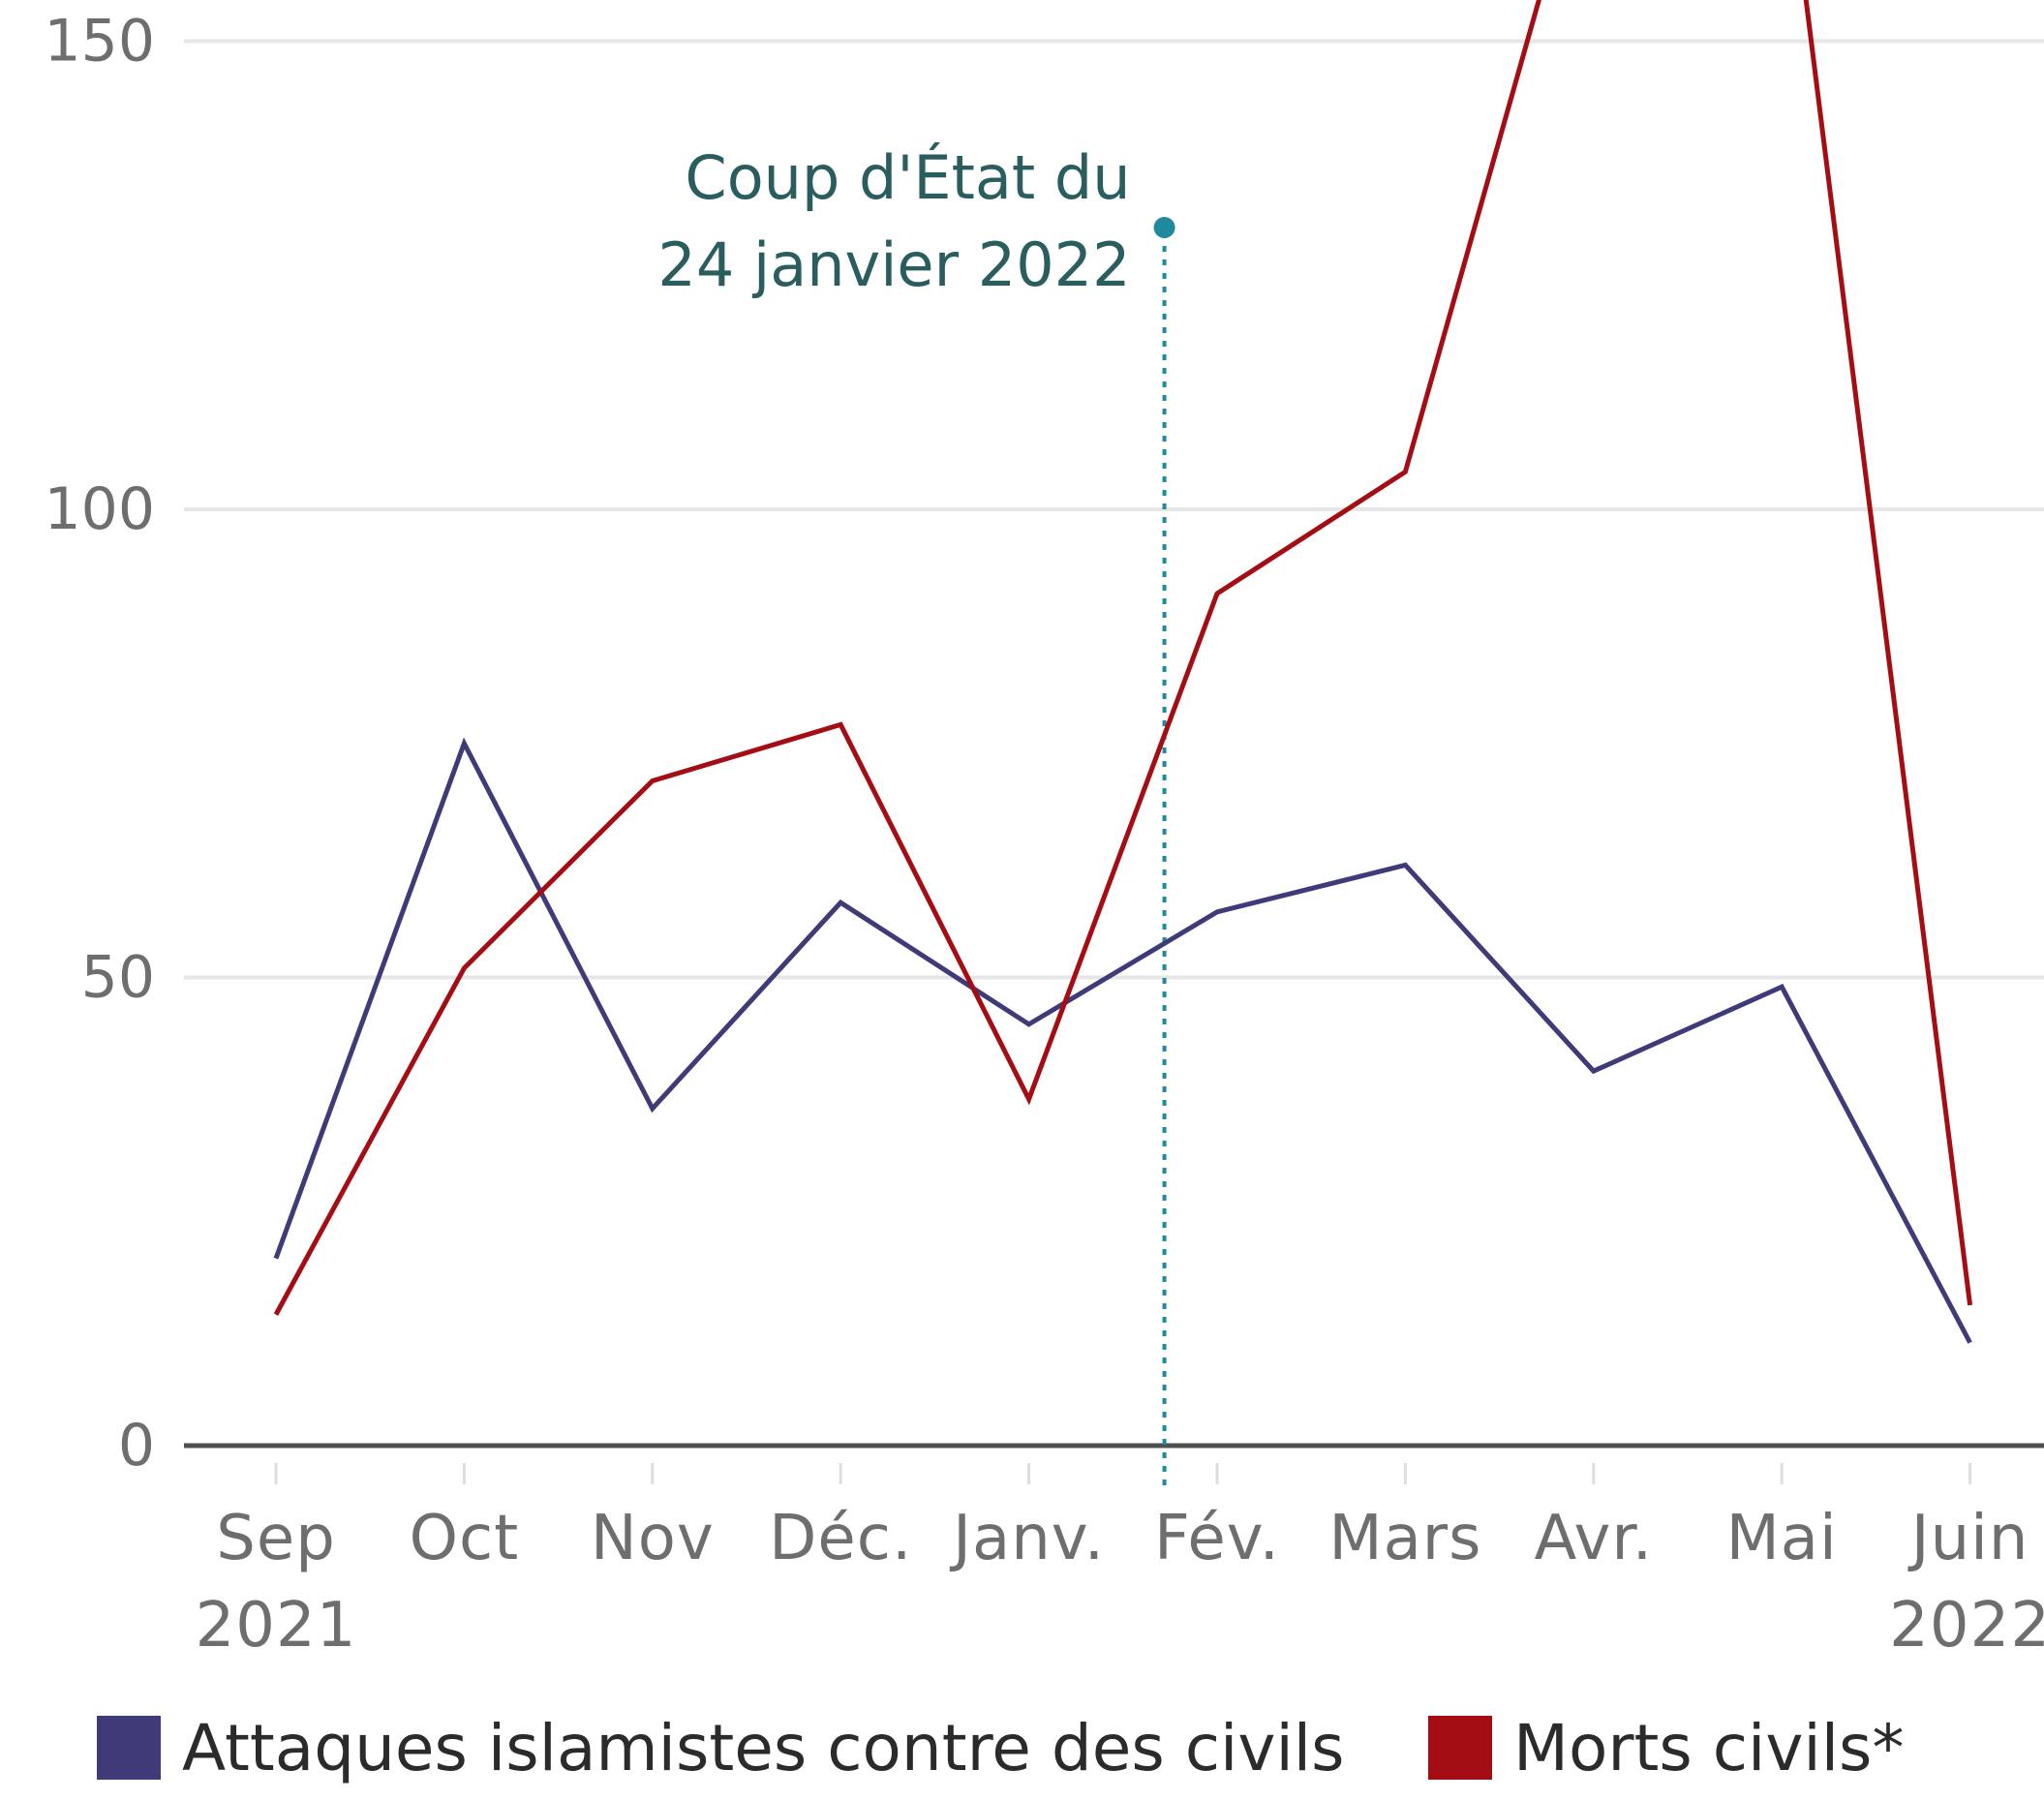 Image resolution: width=2044 pixels, height=1800 pixels. Describe the element at coordinates (465, 1539) in the screenshot. I see `x-tick-label: Oct` at that location.